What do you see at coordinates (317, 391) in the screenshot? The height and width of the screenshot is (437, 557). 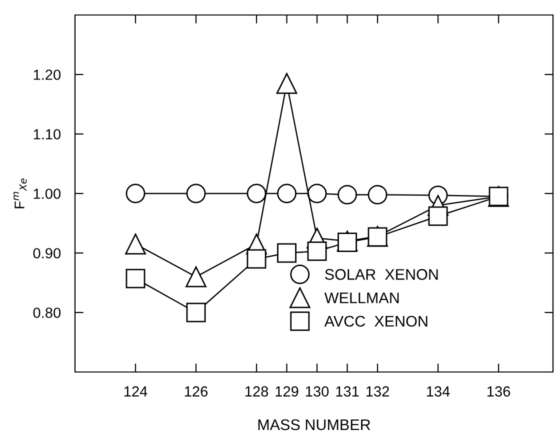 I see `x-tick-label: 130` at bounding box center [317, 391].